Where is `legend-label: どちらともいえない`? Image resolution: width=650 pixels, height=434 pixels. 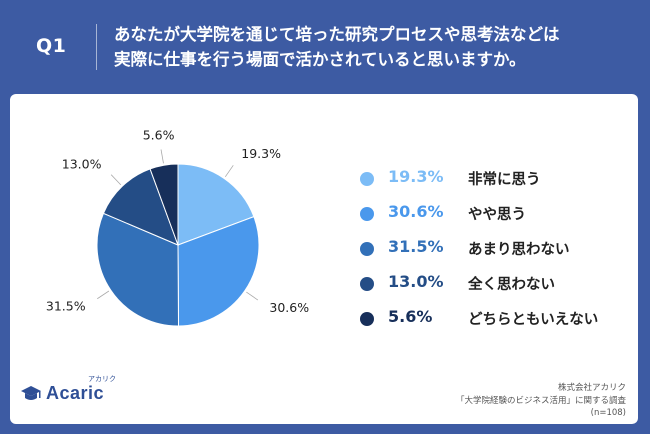
legend-label: どちらともいえない is located at coordinates (533, 320).